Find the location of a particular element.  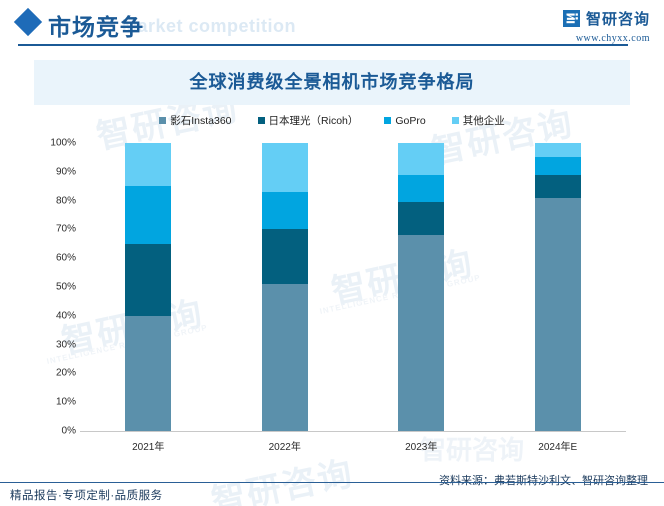

legend-item: 日本理光（Ricoh） is located at coordinates (308, 120).